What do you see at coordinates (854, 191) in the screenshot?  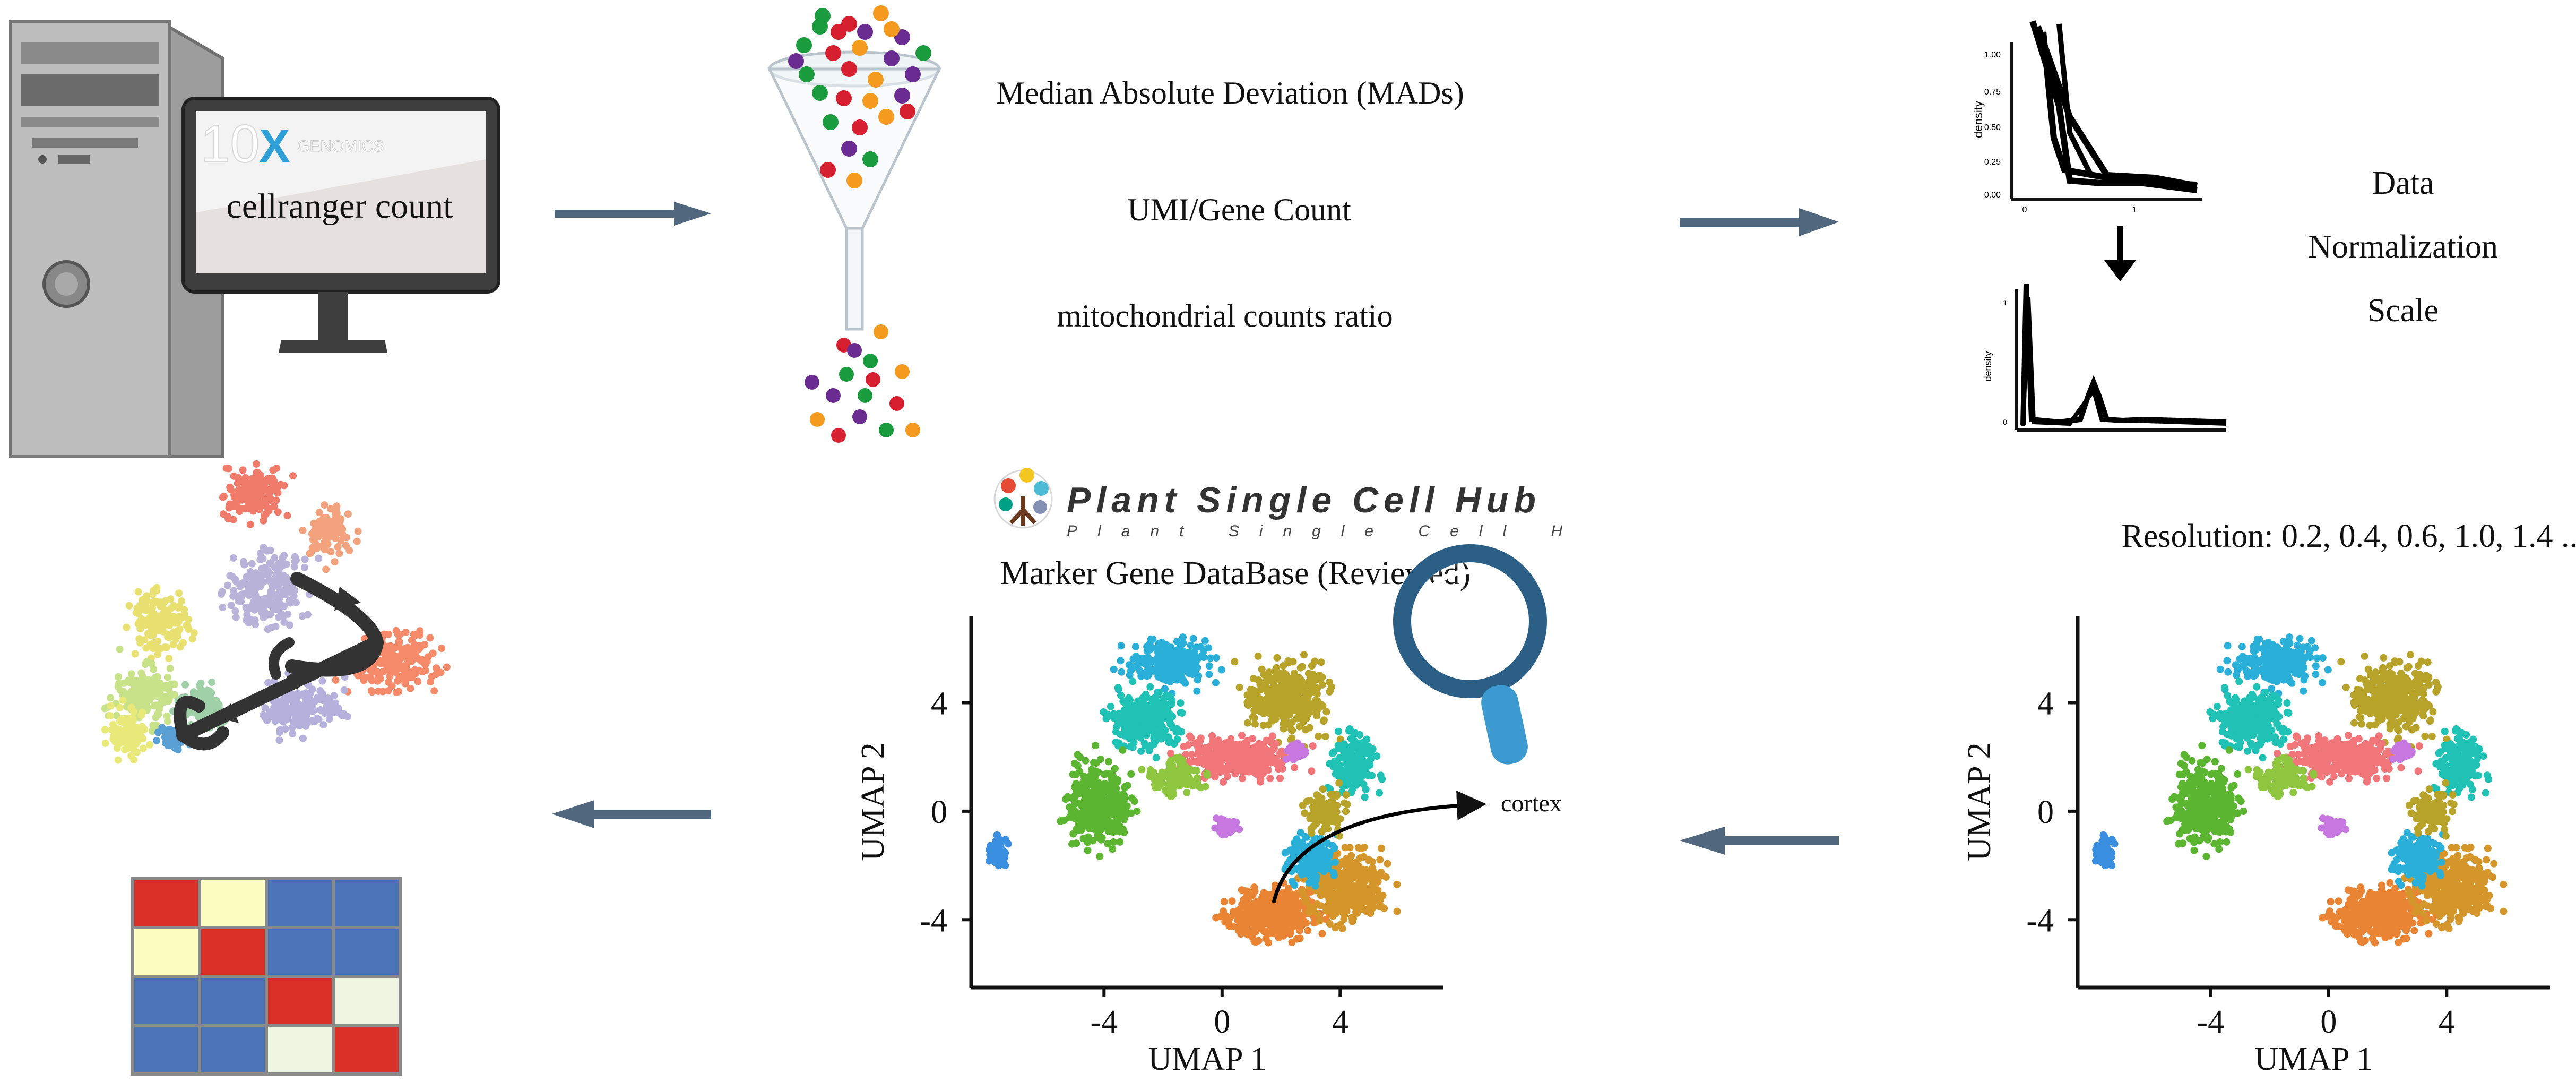 I see `funnel-icon` at bounding box center [854, 191].